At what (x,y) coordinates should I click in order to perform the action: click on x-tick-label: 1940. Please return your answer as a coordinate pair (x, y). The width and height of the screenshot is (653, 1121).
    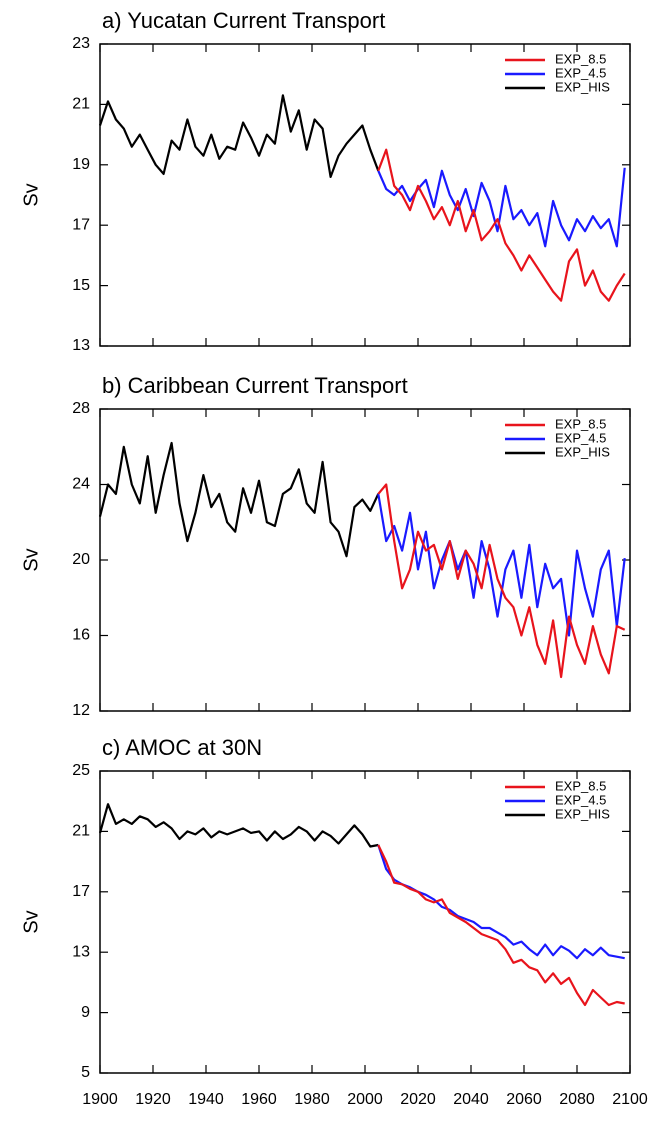
    Looking at the image, I should click on (206, 1099).